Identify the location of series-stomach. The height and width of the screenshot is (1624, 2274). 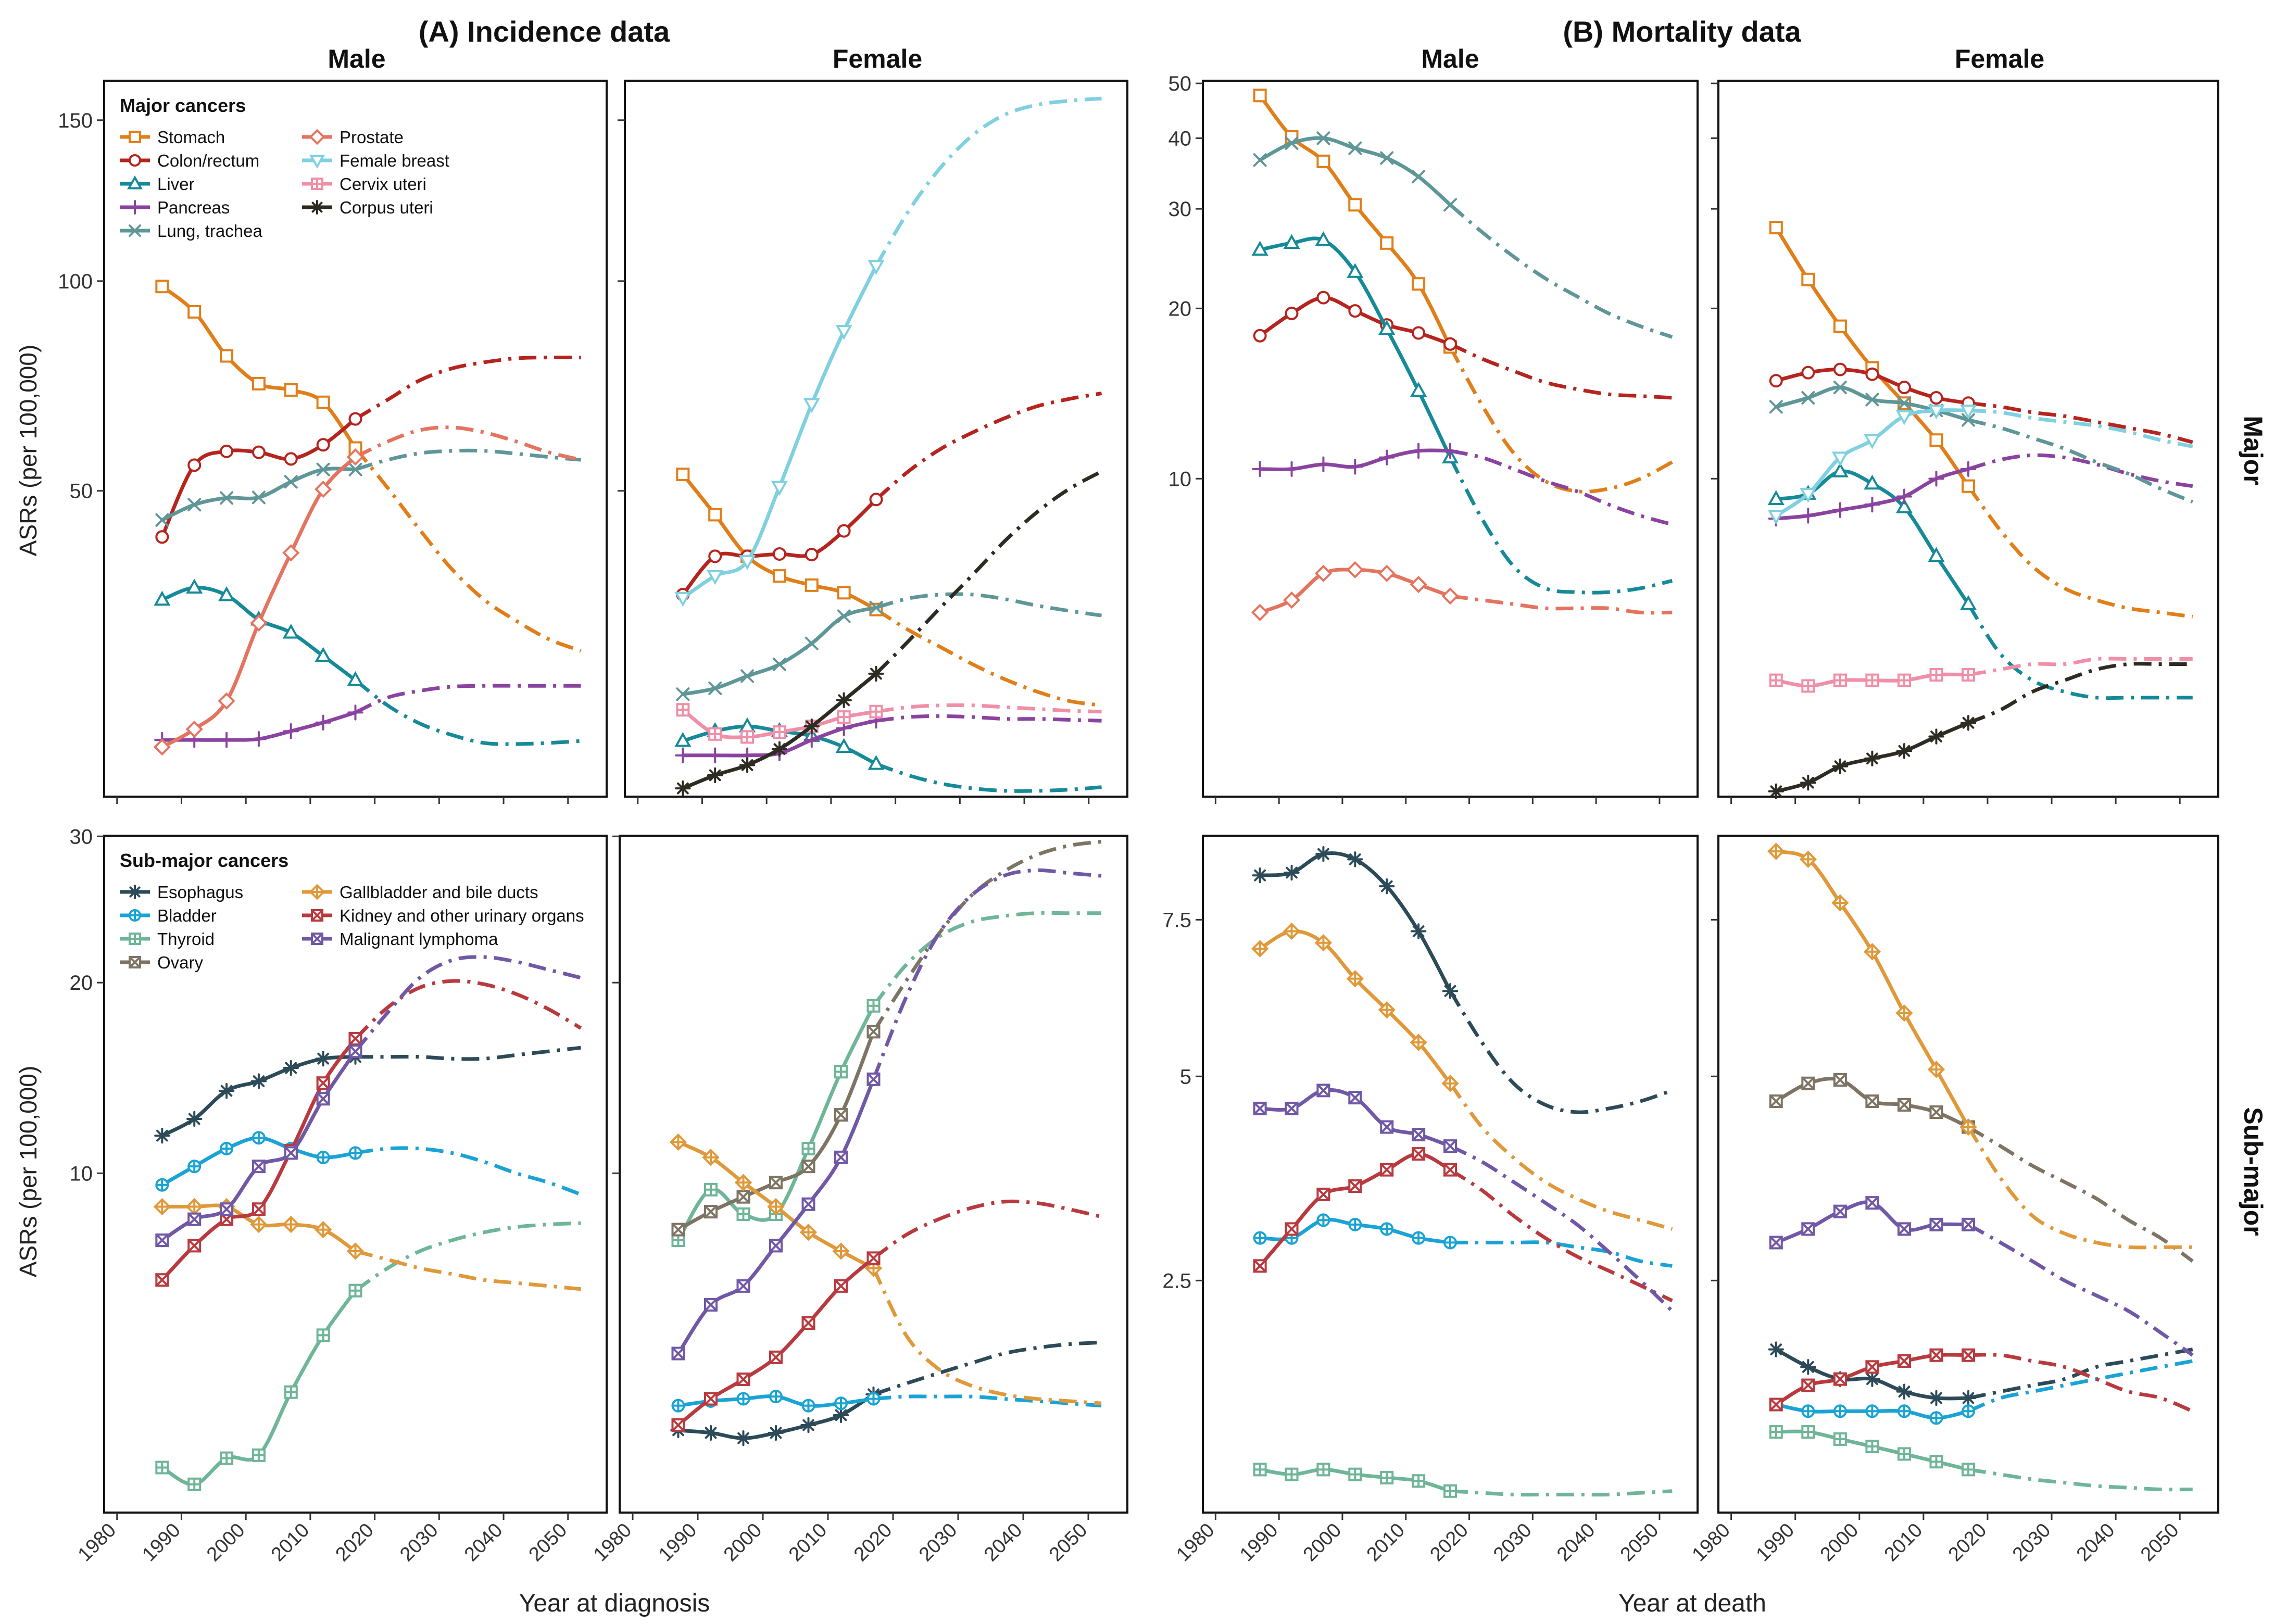
(368, 467).